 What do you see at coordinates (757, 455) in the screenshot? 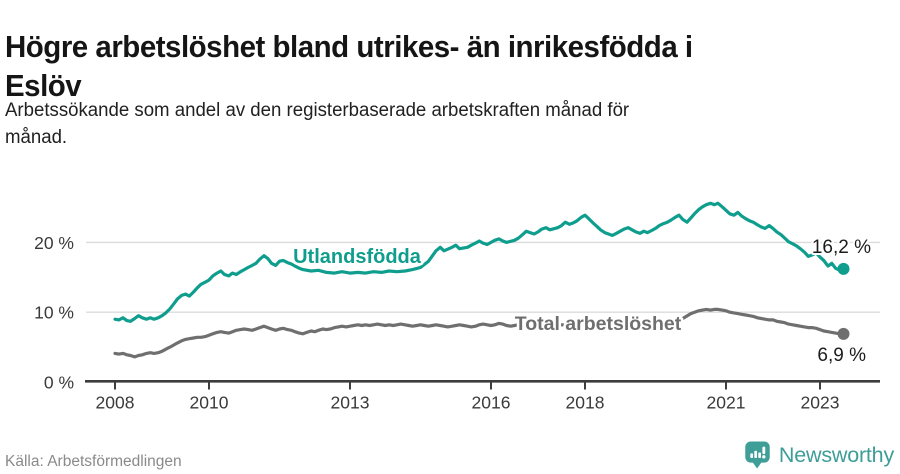
I see `newsworthy-bubble-chart-icon` at bounding box center [757, 455].